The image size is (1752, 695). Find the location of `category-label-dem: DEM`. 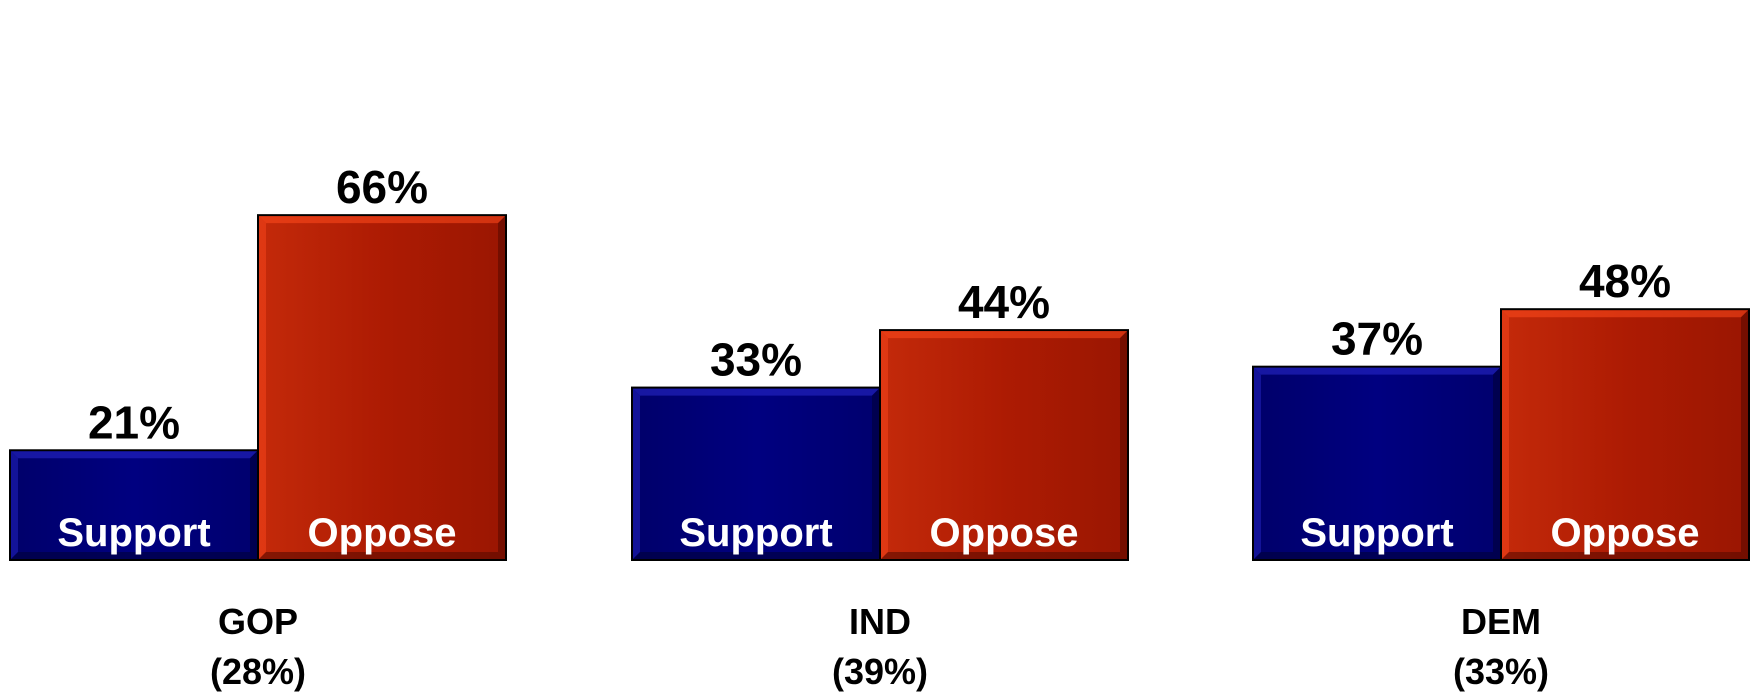

category-label-dem: DEM is located at coordinates (1501, 621).